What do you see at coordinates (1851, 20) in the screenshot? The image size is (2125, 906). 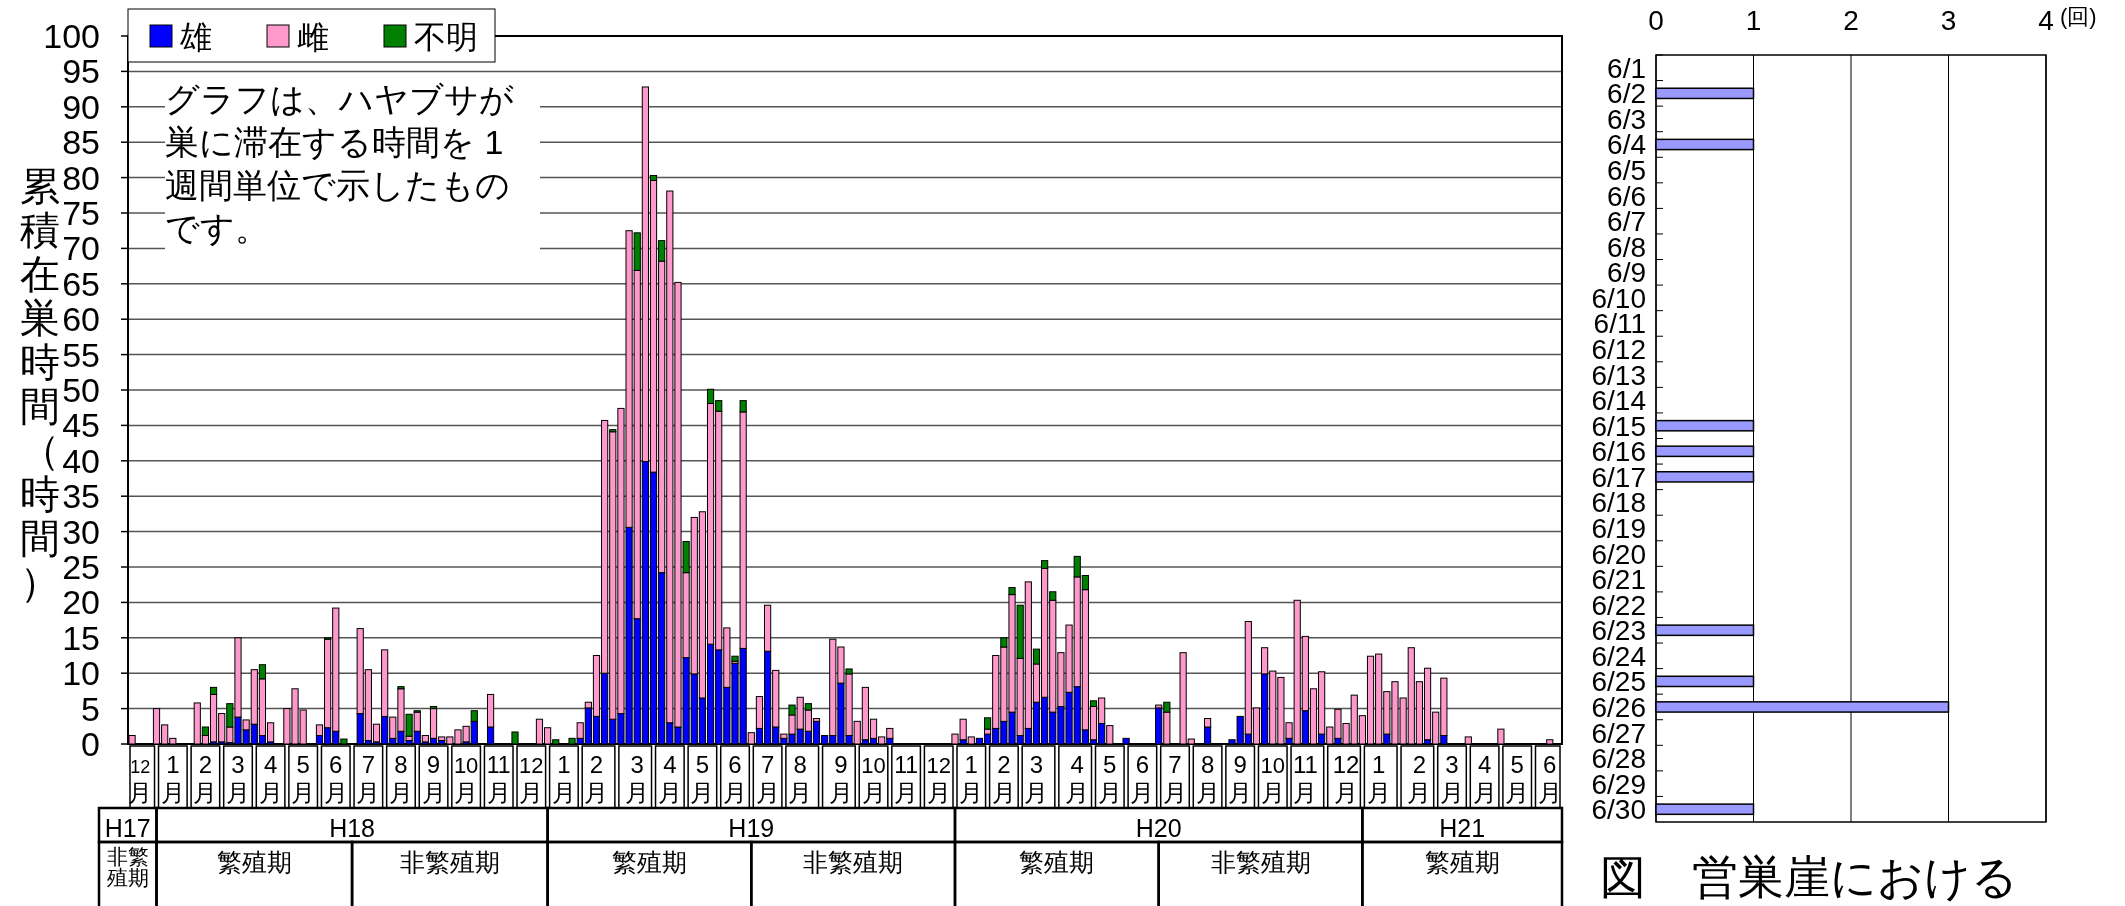 I see `x-tick-label: 2` at bounding box center [1851, 20].